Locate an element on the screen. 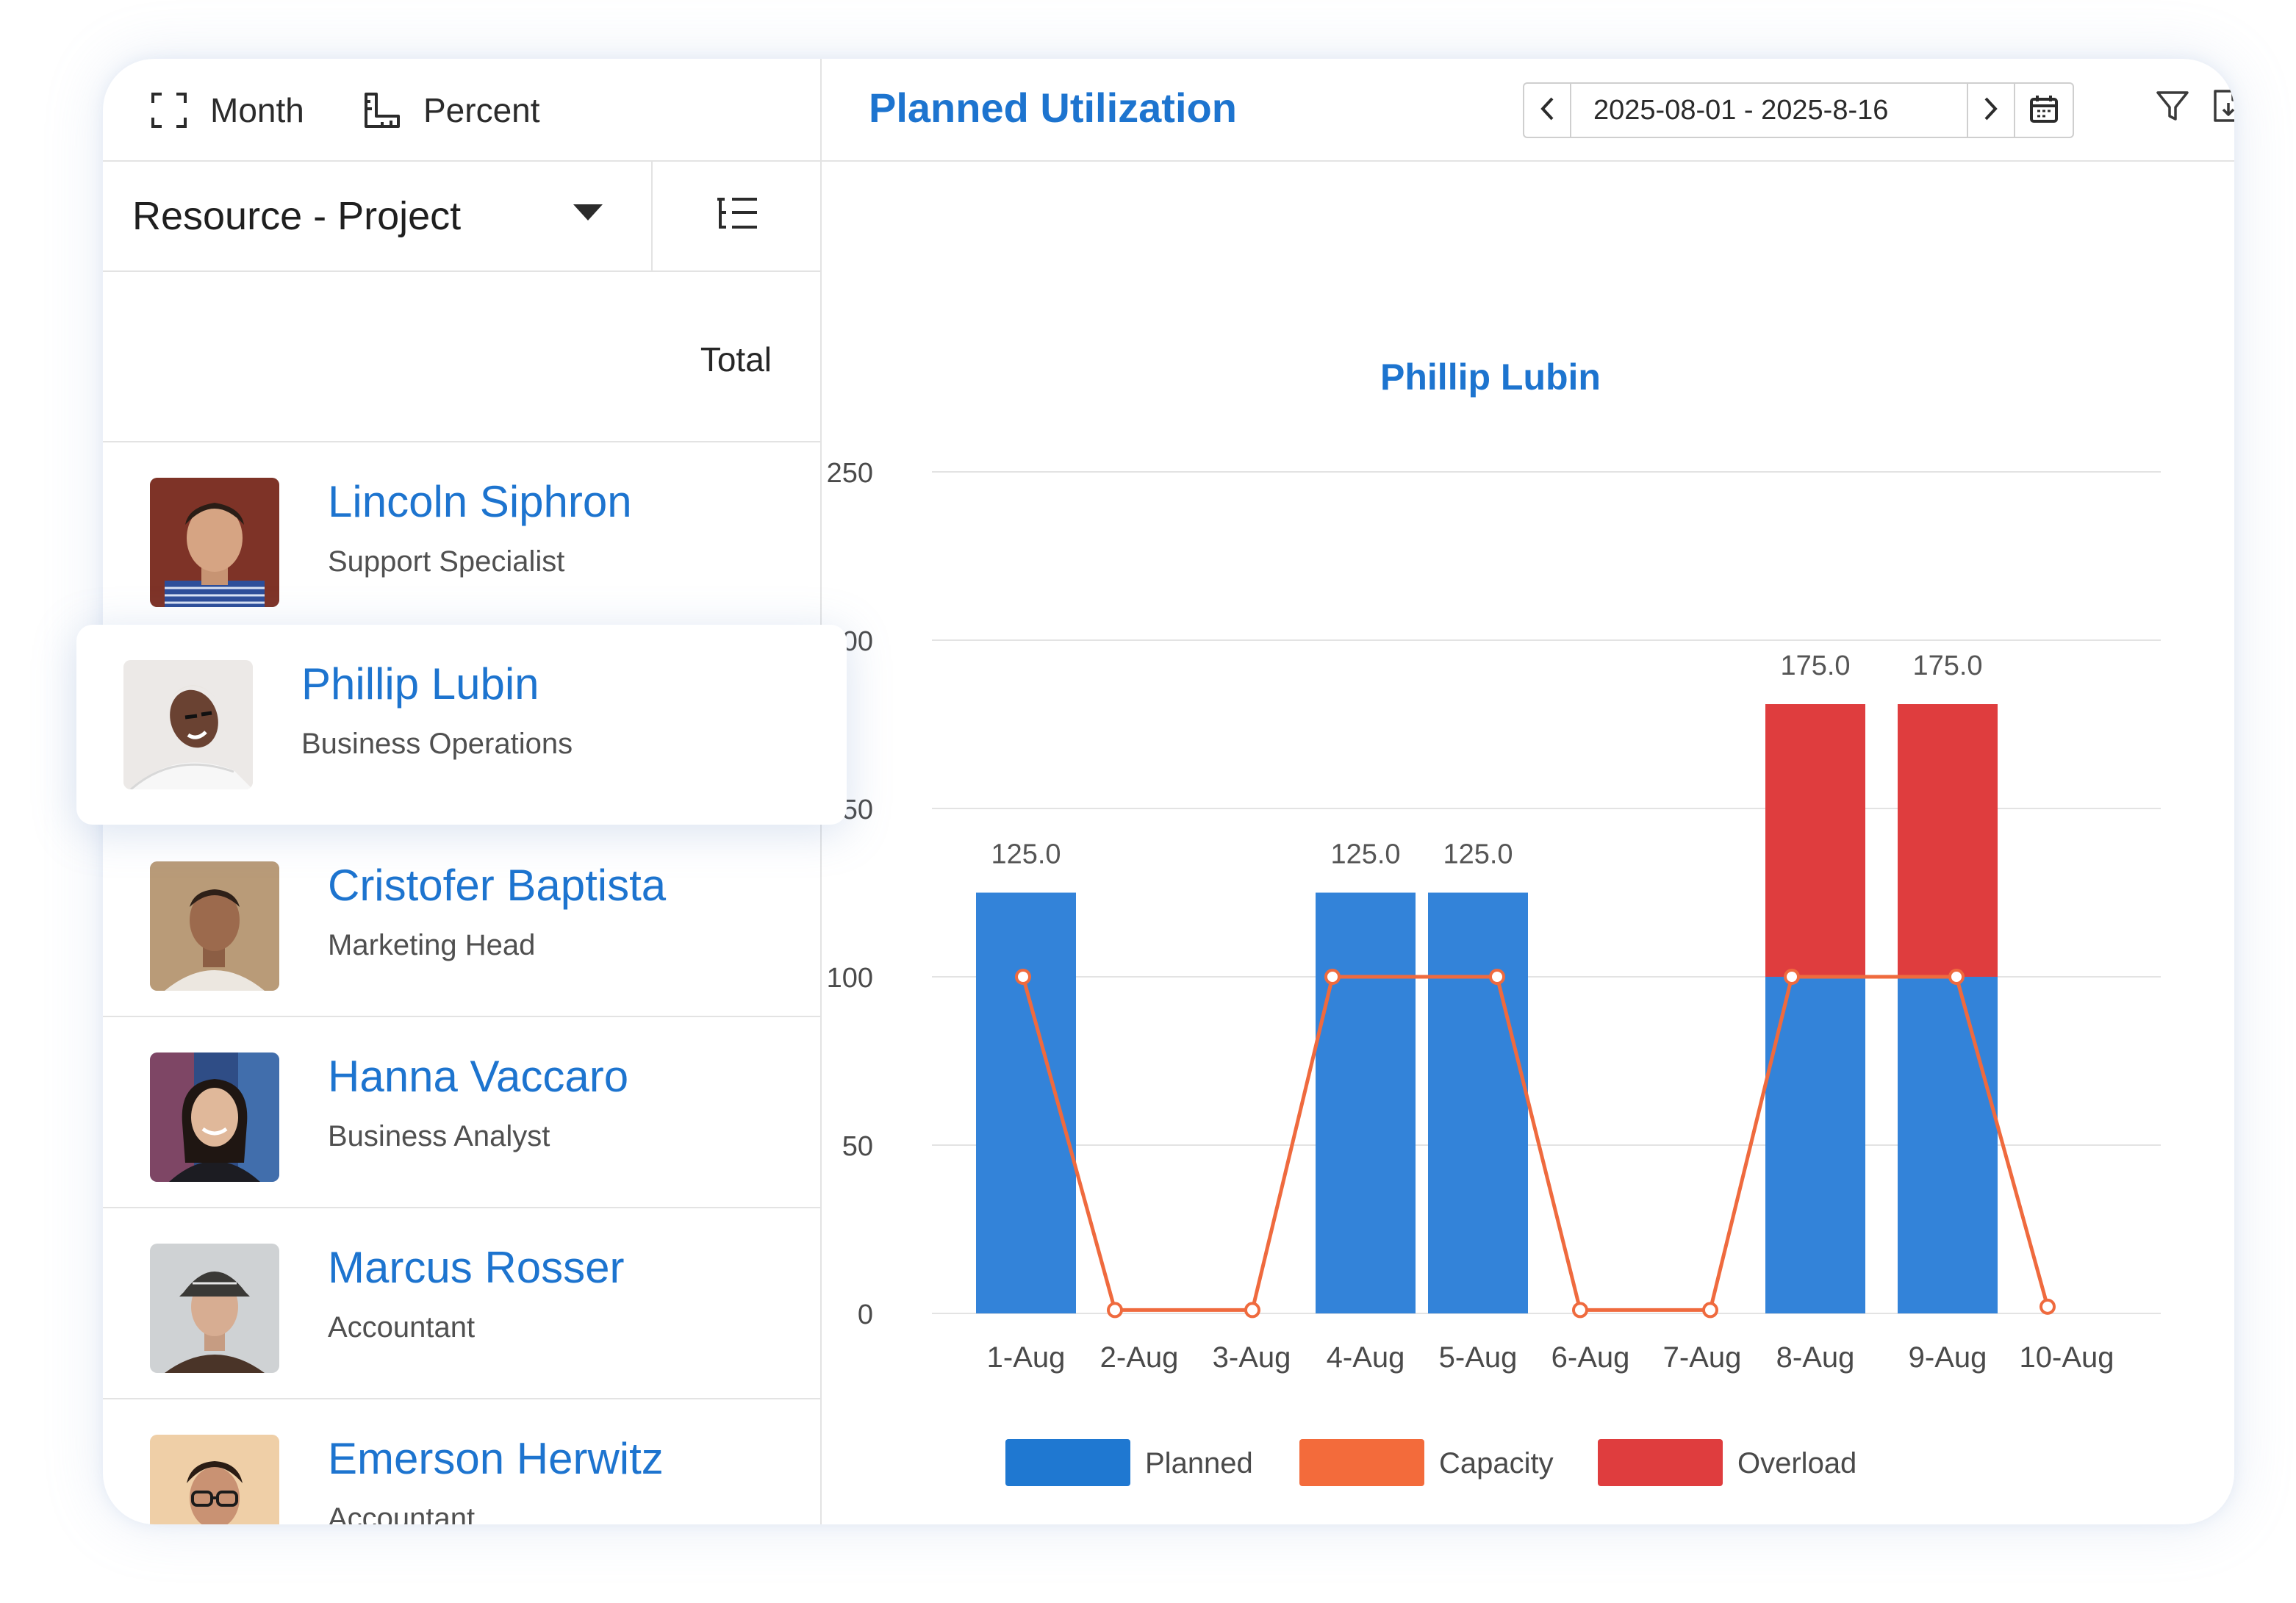  resource-name: Phillip Lubin is located at coordinates (420, 684).